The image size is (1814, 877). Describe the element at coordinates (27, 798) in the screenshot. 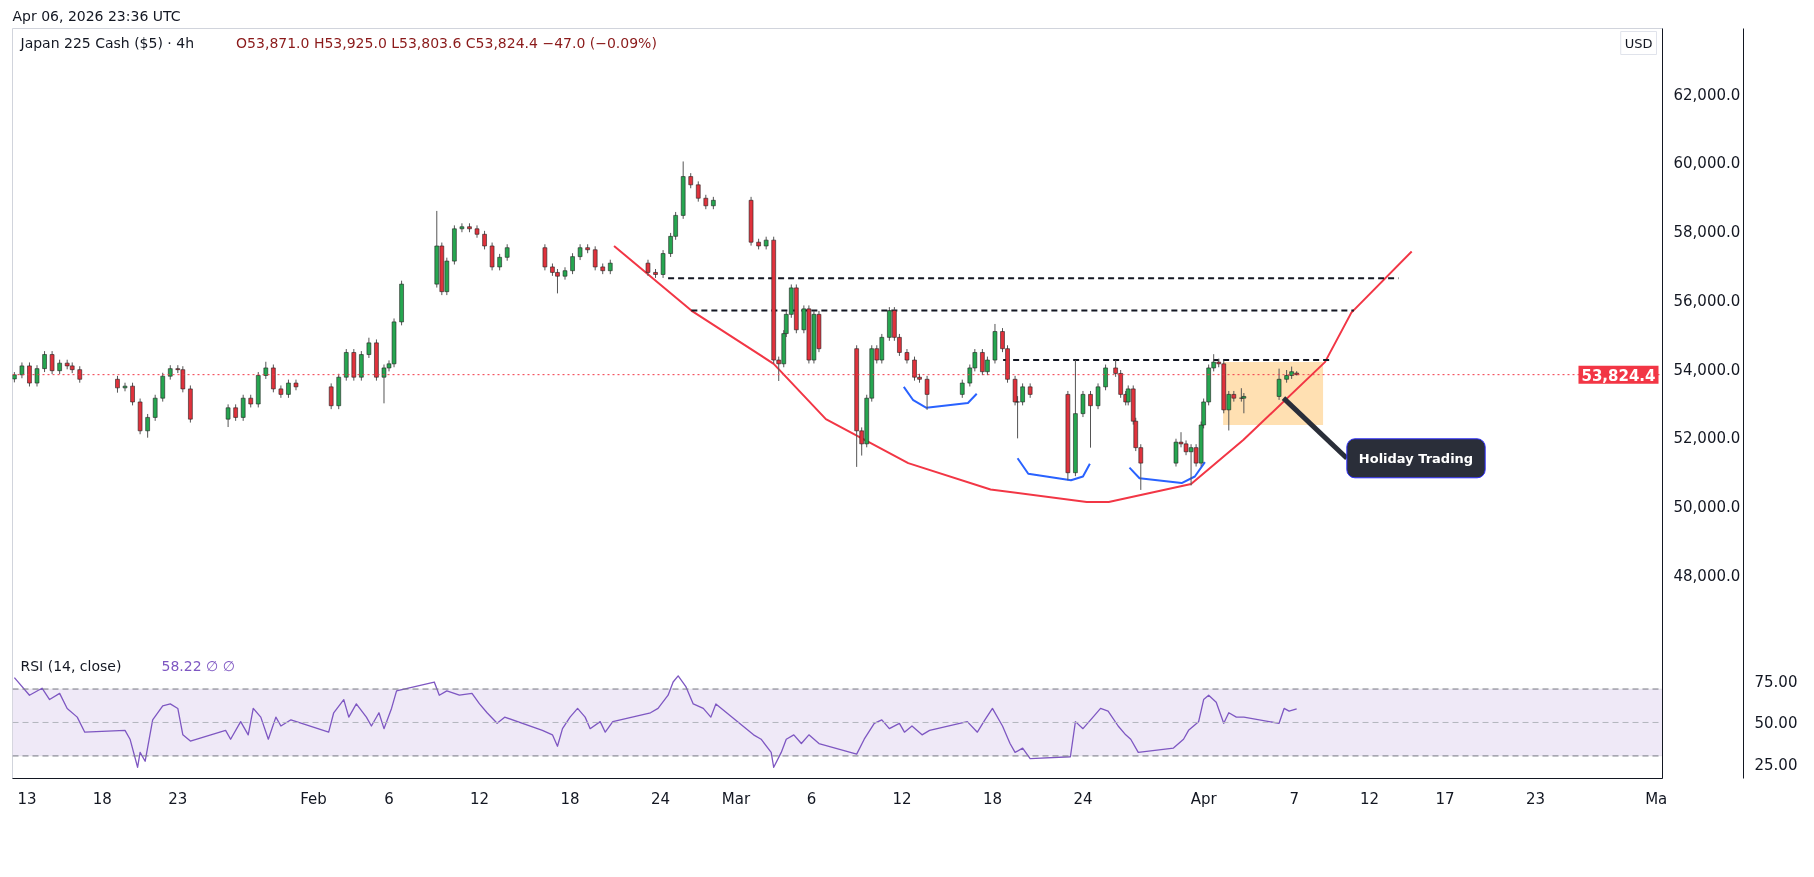

I see `x-tick-label: 13` at that location.